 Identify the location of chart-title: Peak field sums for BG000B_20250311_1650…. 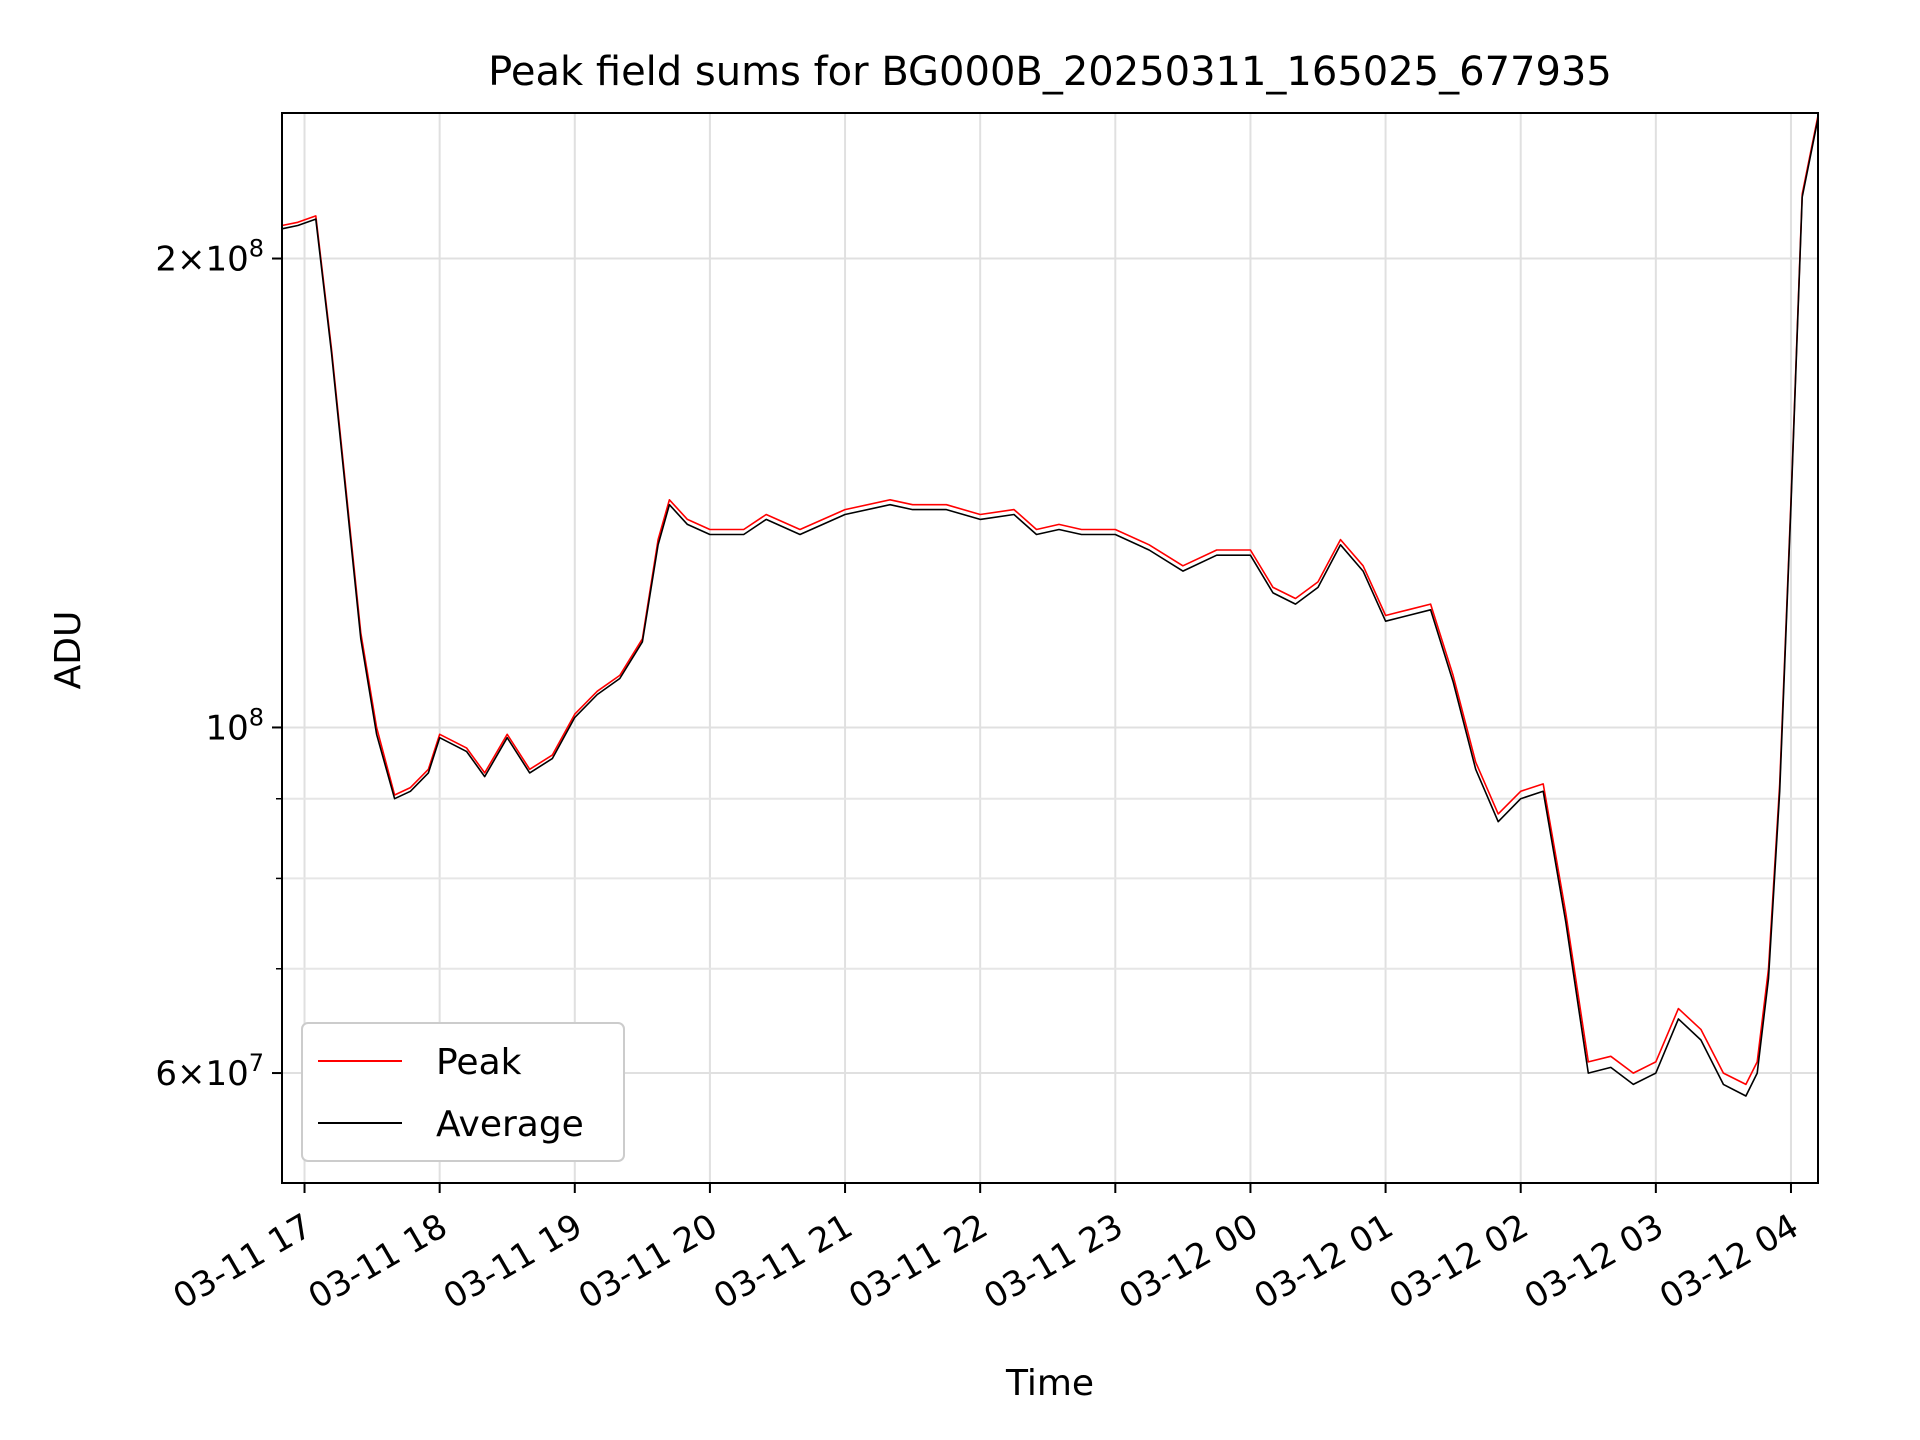
(1050, 72).